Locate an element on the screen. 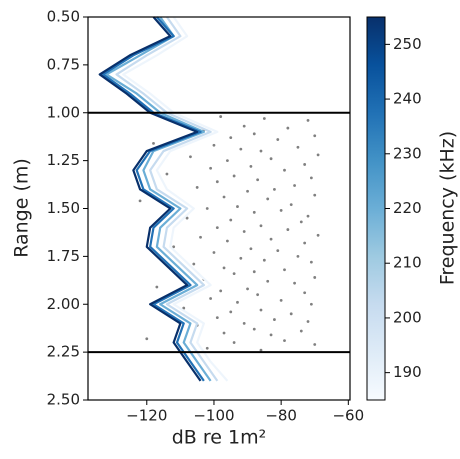 Image resolution: width=460 pixels, height=459 pixels. x-tick-label: −120 is located at coordinates (146, 416).